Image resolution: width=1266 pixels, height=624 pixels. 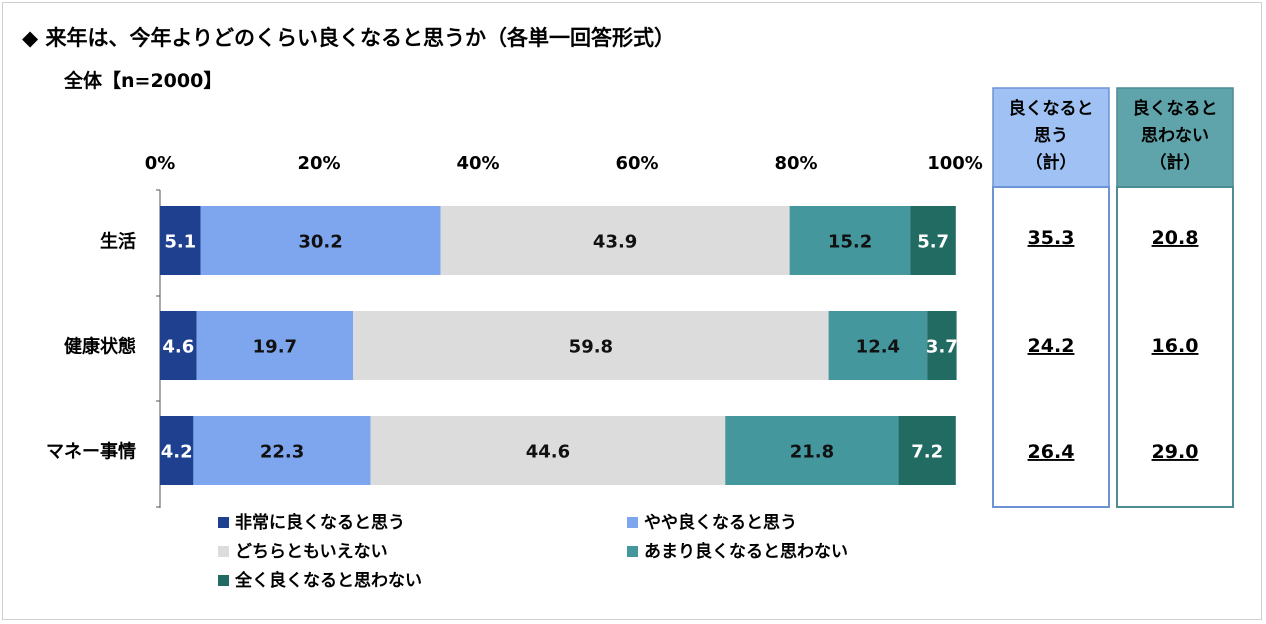 What do you see at coordinates (318, 163) in the screenshot?
I see `x-tick-label: 20%` at bounding box center [318, 163].